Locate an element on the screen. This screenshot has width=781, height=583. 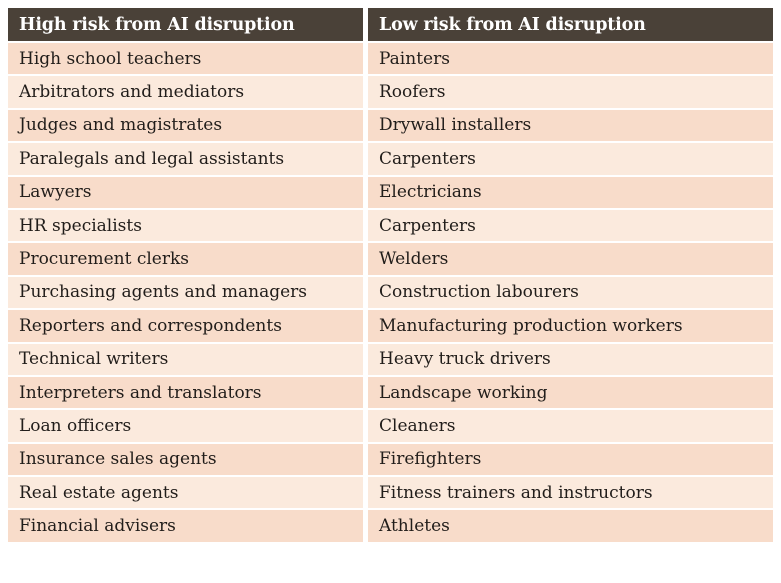
table-row: Technical writers Heavy truck drivers is located at coordinates (390, 360).